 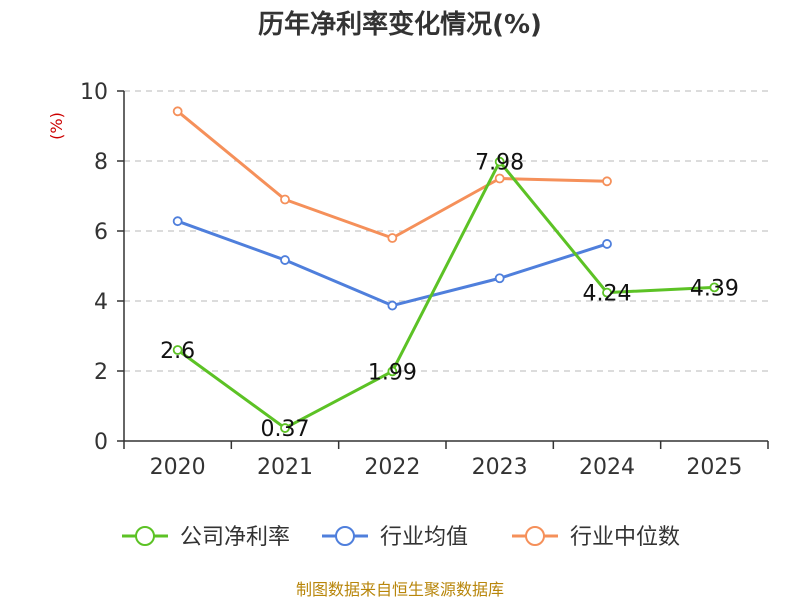 I want to click on chart-title: 历年净利率变化情况(%), so click(x=400, y=24).